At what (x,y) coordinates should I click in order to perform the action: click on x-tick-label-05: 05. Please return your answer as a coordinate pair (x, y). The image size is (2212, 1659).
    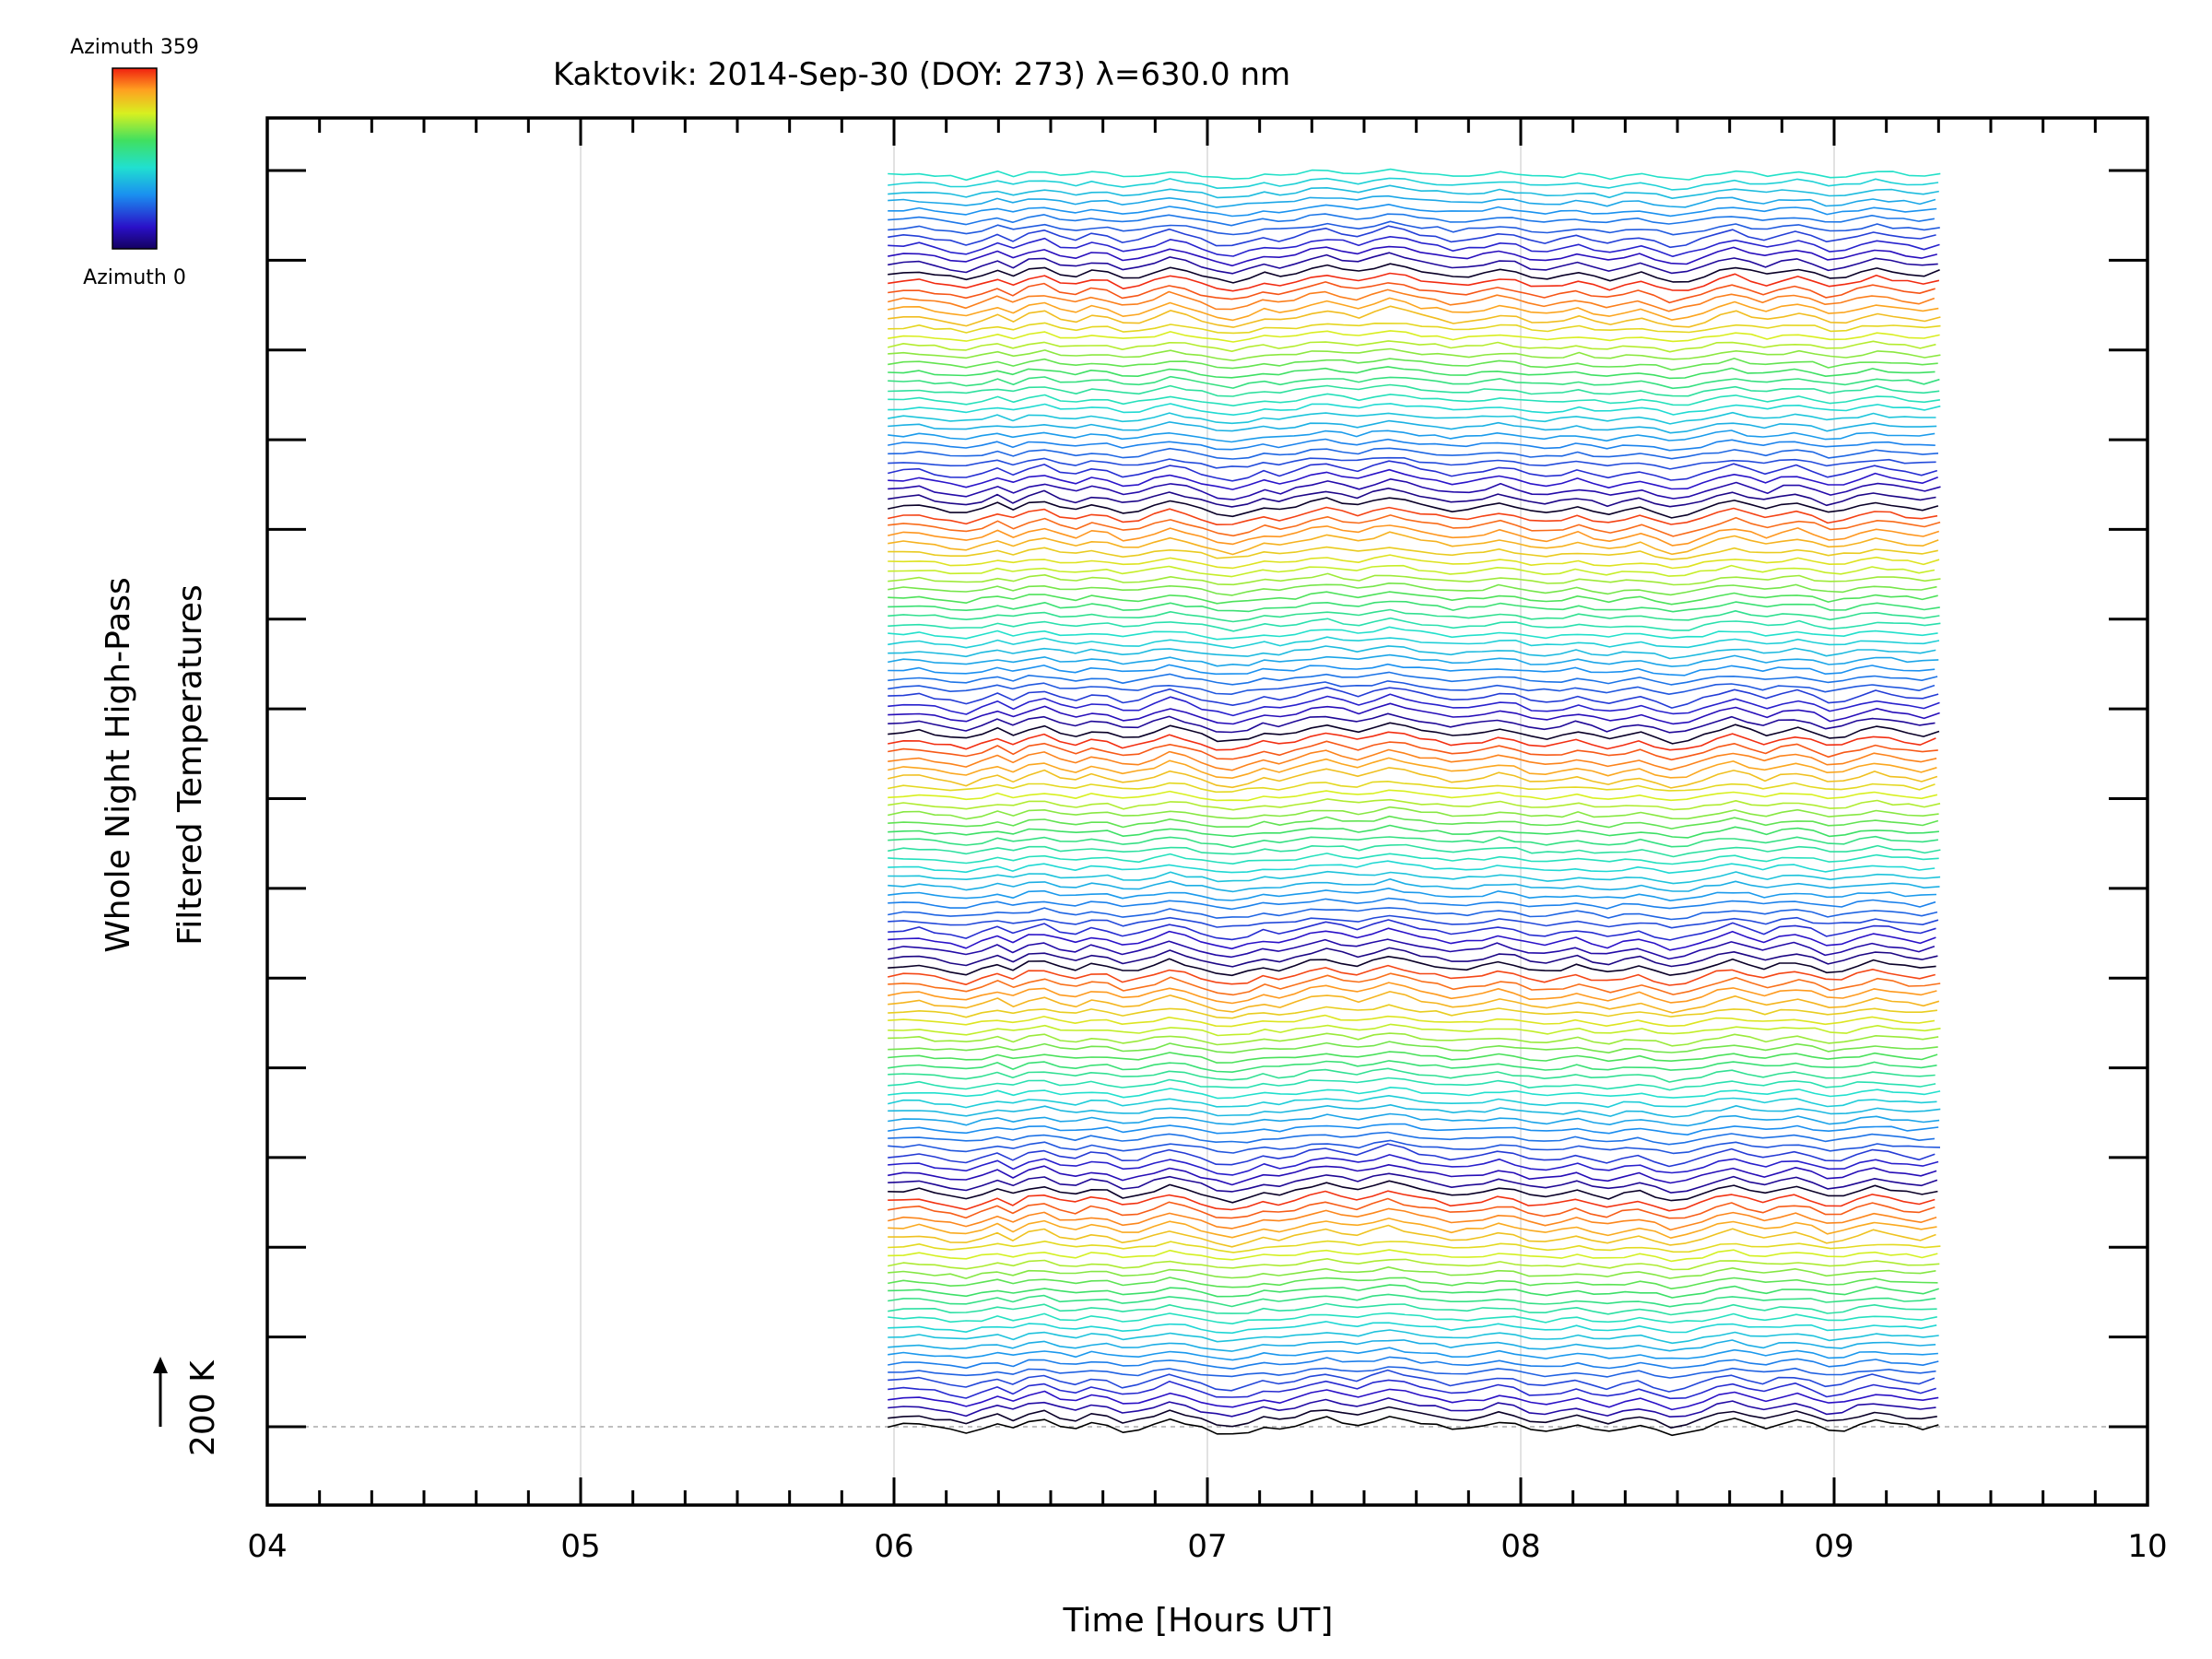
    Looking at the image, I should click on (580, 1546).